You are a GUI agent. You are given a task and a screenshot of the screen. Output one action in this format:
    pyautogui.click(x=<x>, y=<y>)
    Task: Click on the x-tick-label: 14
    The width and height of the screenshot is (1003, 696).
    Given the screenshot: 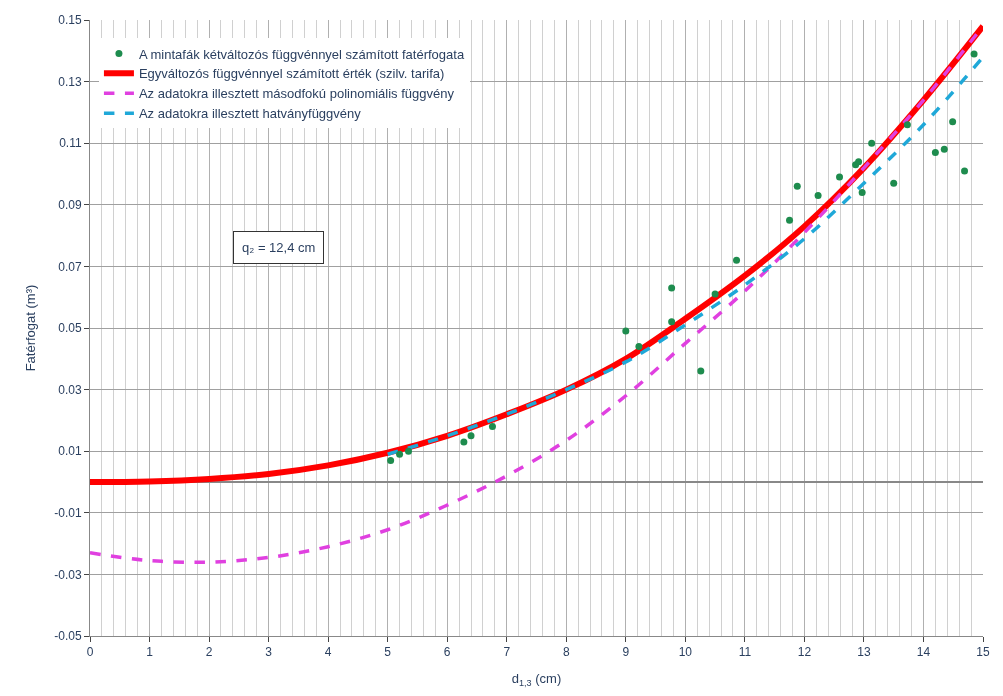 What is the action you would take?
    pyautogui.click(x=923, y=652)
    